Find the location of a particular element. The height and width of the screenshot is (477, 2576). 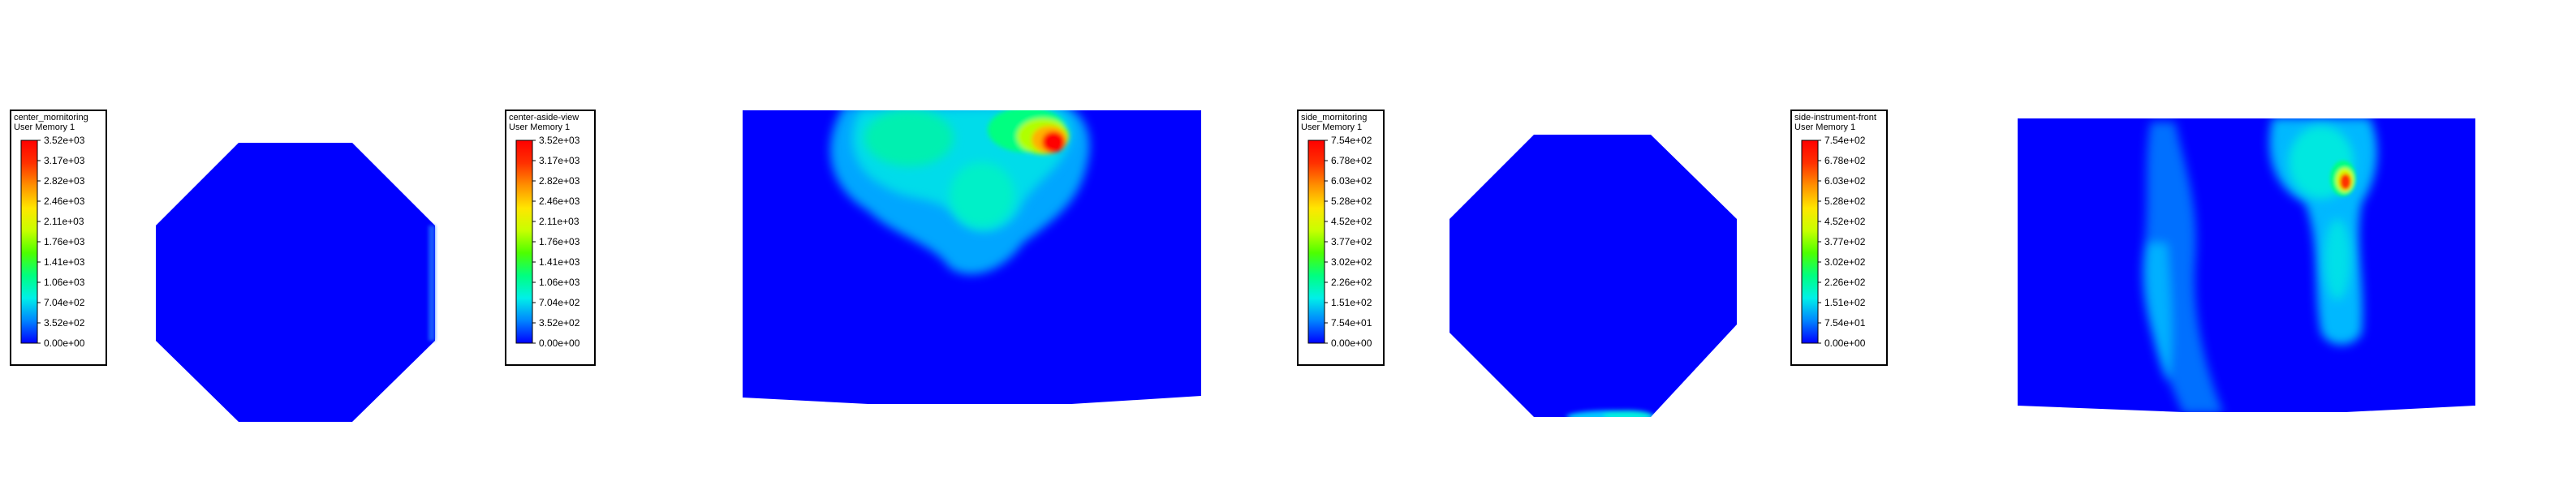

plot-side-instrument-front is located at coordinates (2247, 265).